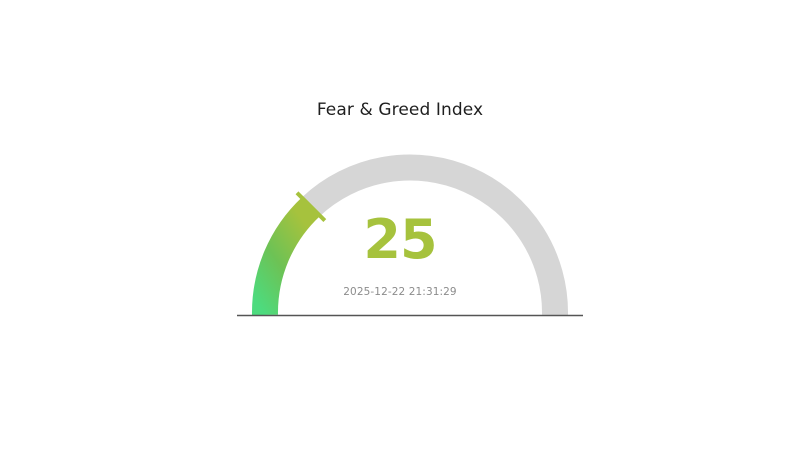 This screenshot has height=450, width=800. I want to click on chart-title: Fear & Greed Index, so click(400, 110).